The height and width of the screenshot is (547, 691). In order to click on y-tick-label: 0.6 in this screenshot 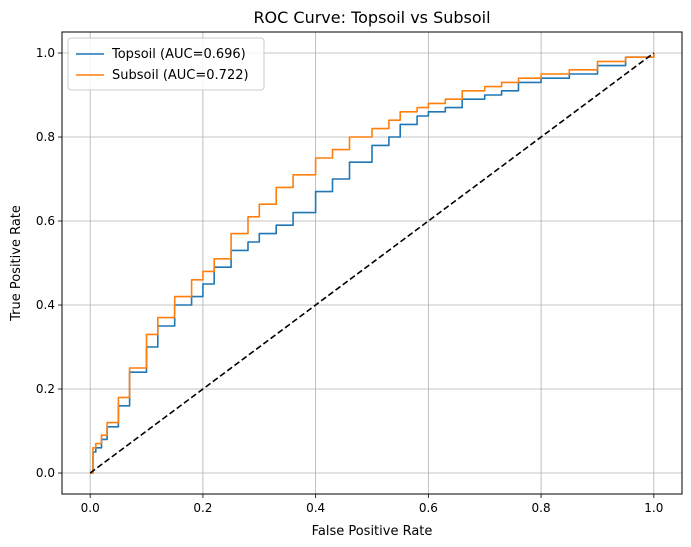, I will do `click(45, 221)`.